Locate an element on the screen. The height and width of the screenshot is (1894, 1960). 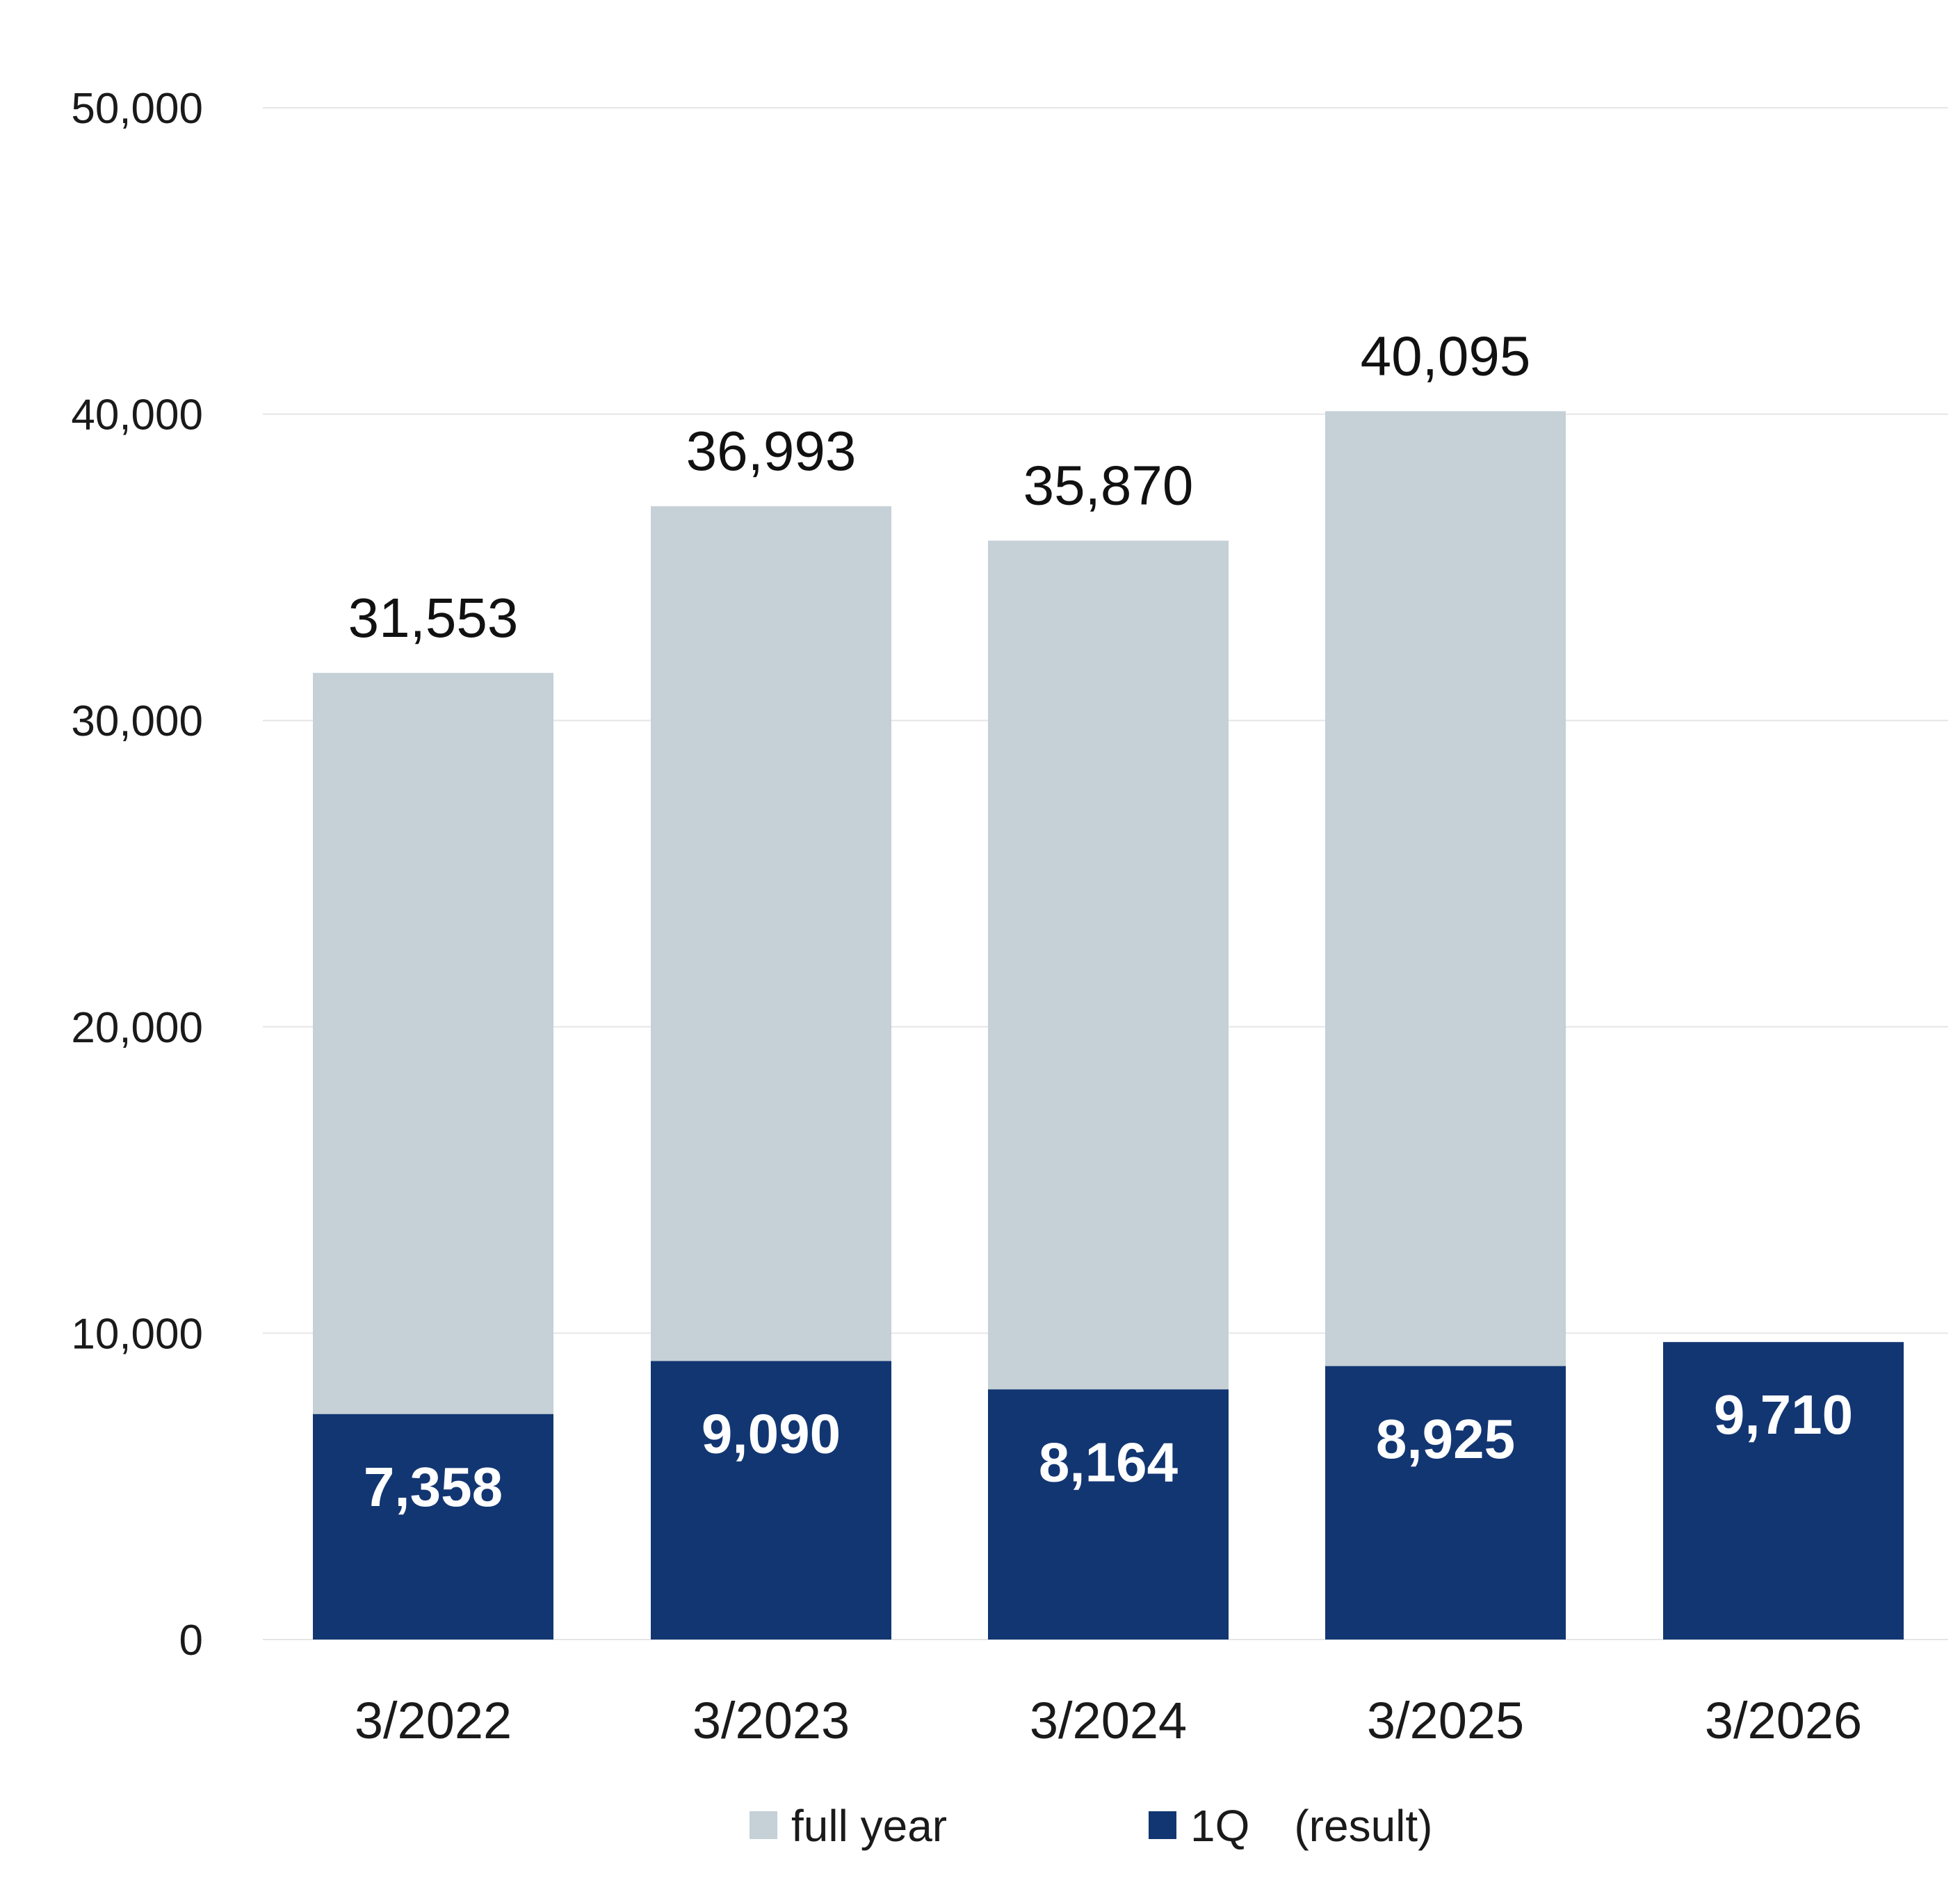
y-tick-label: 10,000 is located at coordinates (137, 1334).